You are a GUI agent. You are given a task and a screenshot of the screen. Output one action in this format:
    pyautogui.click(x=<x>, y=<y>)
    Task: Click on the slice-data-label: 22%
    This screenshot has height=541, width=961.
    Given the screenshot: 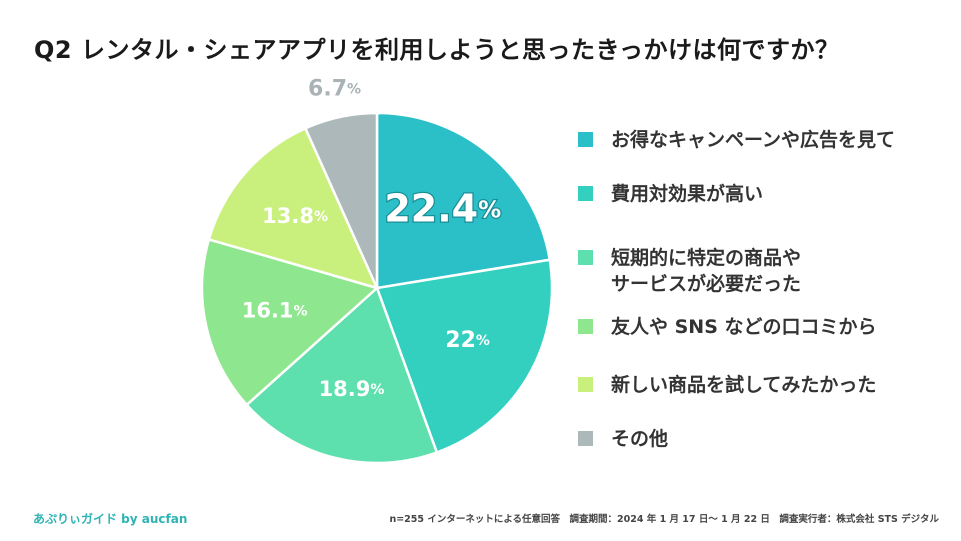 What is the action you would take?
    pyautogui.click(x=467, y=340)
    